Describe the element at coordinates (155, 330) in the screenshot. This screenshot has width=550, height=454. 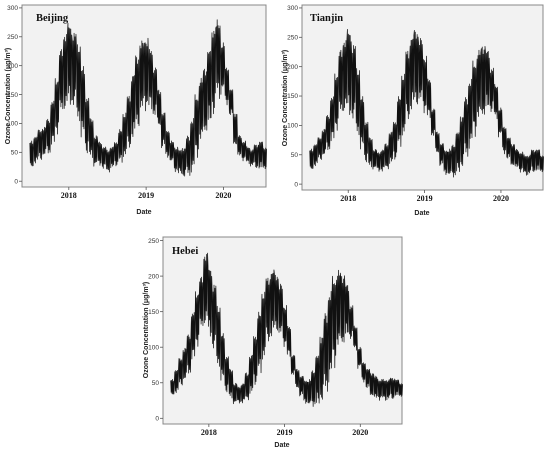
I see `y-axis: 0 50 100 150 200 250` at that location.